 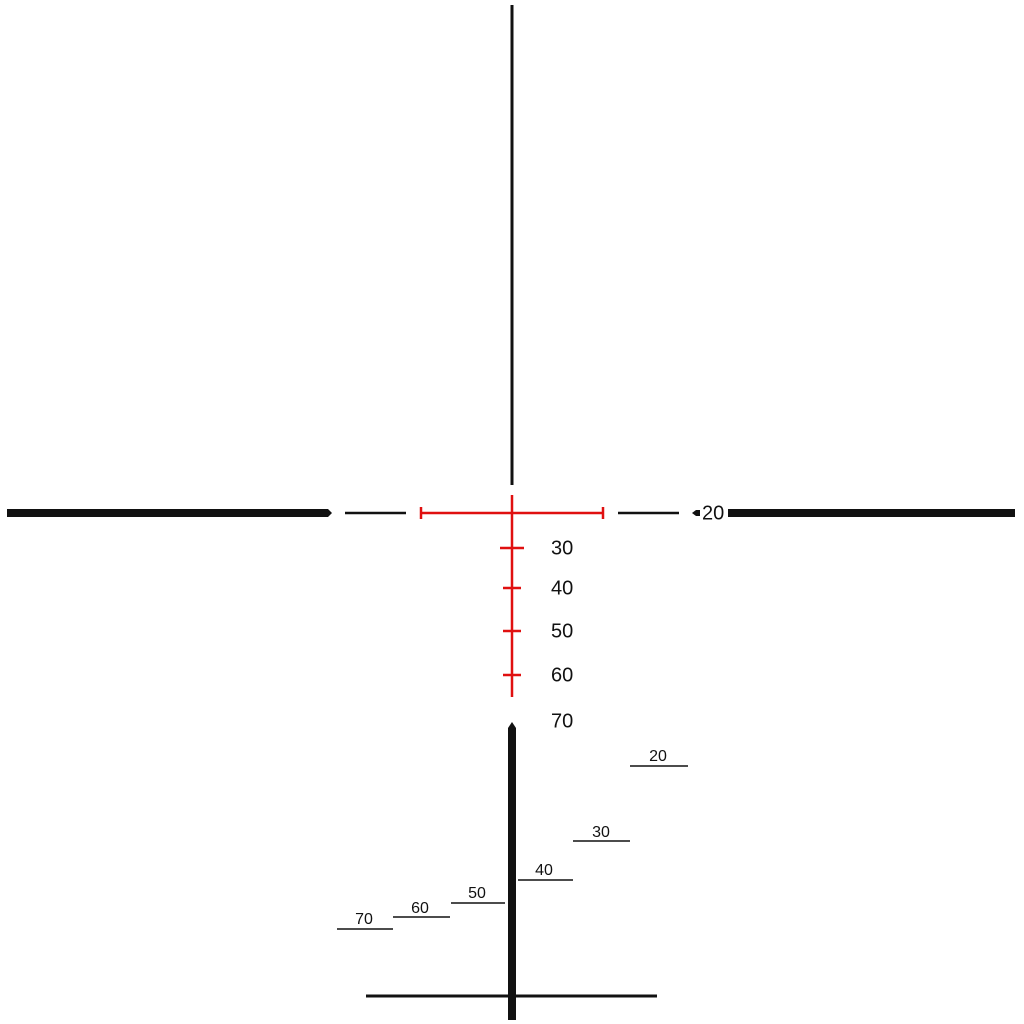 I want to click on bottom-post, so click(x=512, y=871).